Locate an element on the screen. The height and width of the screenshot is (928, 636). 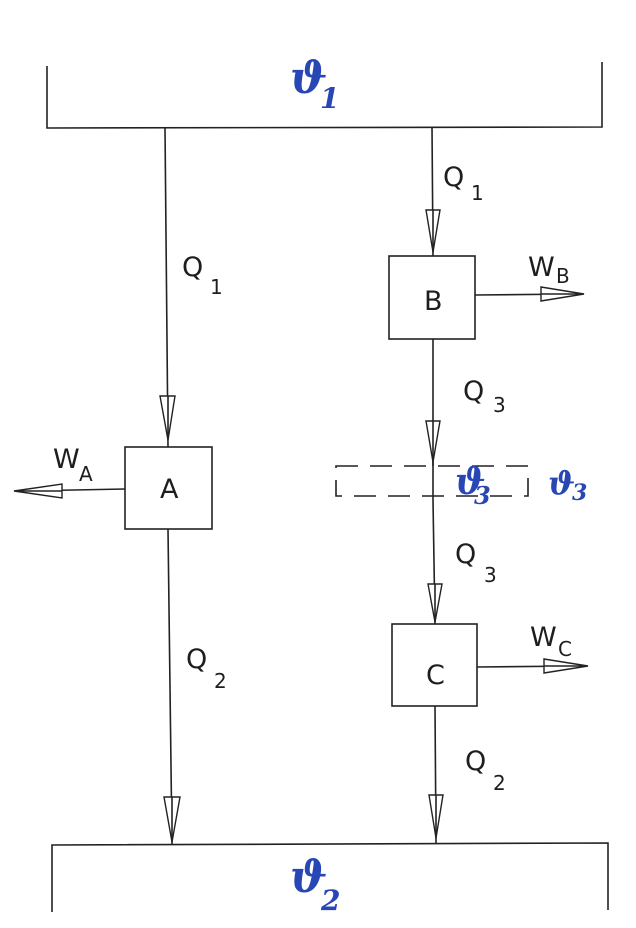
engine-a-box is located at coordinates (168, 488).